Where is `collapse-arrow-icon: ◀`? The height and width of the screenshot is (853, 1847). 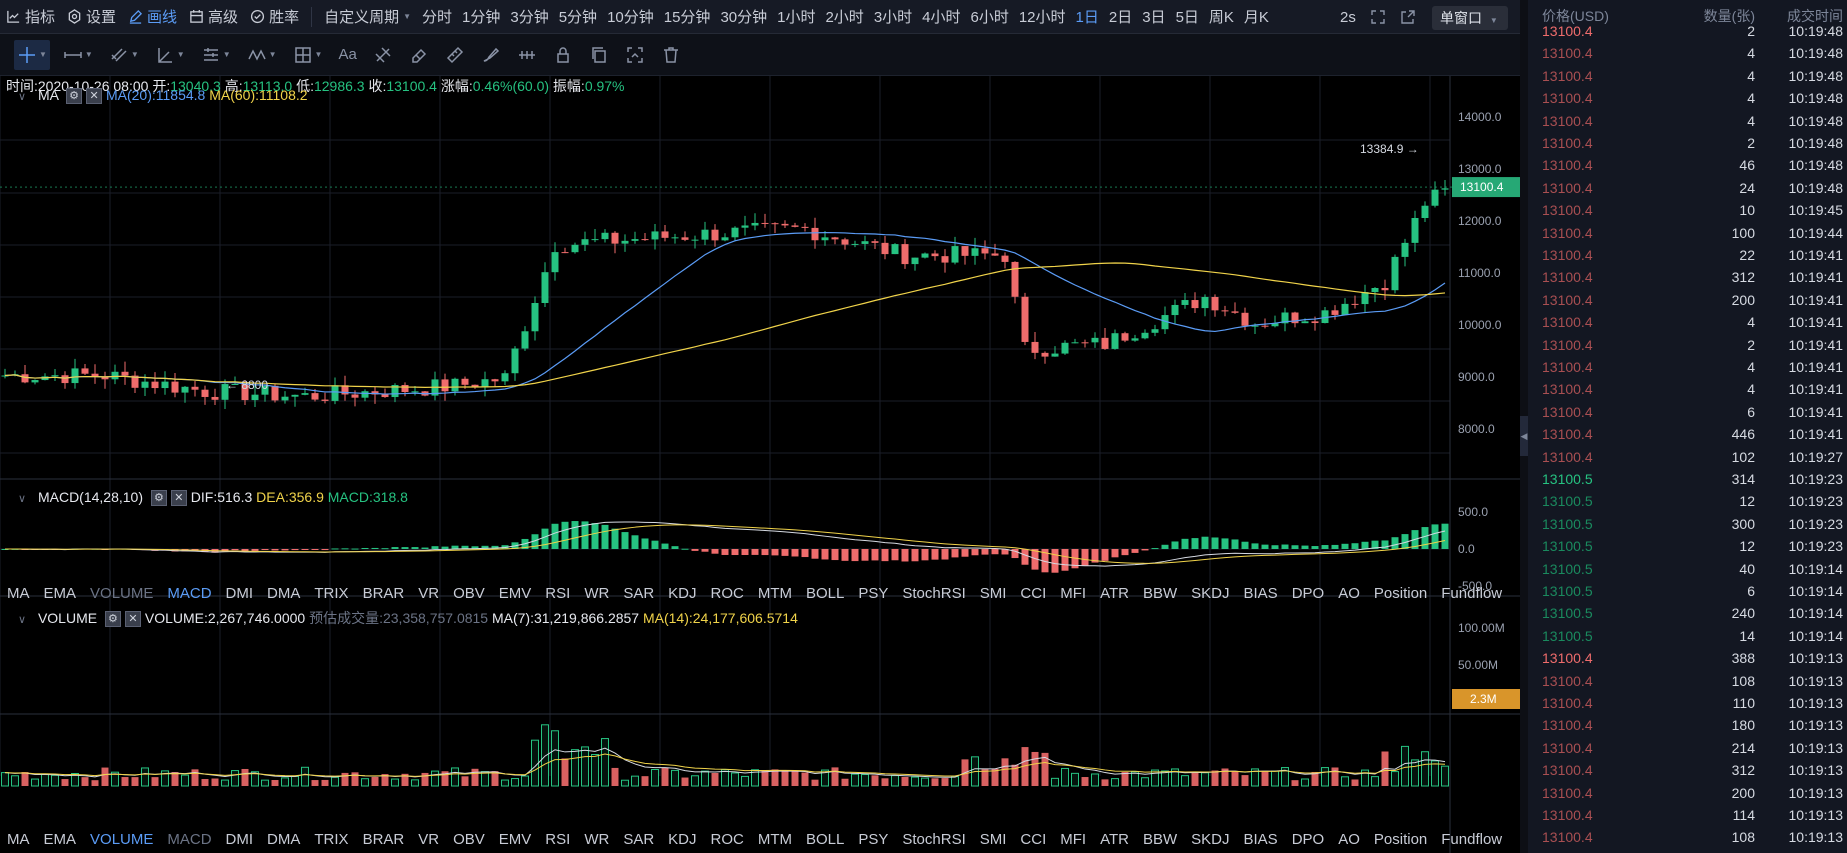 collapse-arrow-icon: ◀ is located at coordinates (1524, 436).